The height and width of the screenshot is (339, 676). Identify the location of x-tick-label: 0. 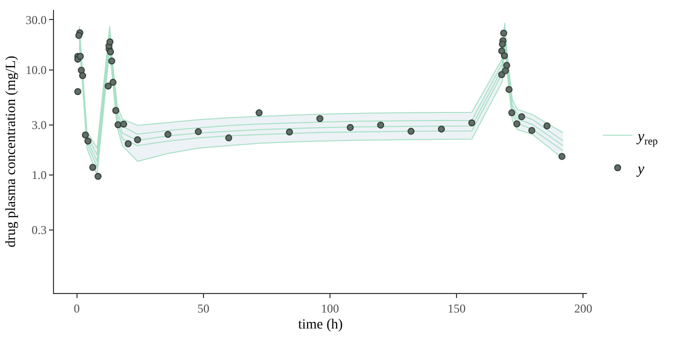
(77, 308).